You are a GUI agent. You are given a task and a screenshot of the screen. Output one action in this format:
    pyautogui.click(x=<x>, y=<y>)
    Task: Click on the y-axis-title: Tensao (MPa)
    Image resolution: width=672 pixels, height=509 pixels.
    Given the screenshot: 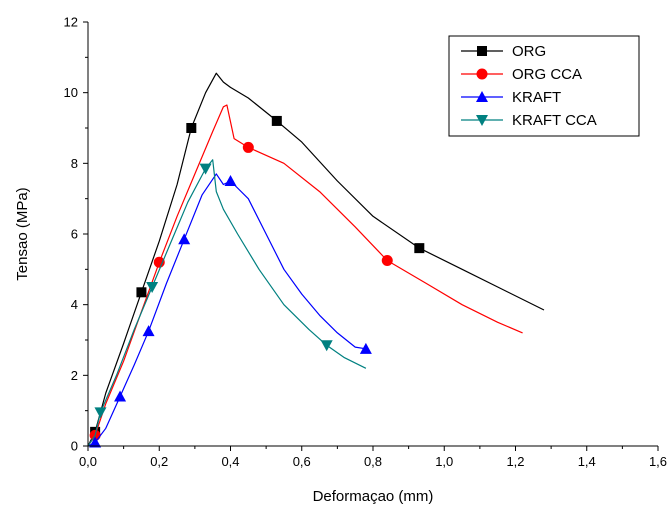 What is the action you would take?
    pyautogui.click(x=22, y=233)
    